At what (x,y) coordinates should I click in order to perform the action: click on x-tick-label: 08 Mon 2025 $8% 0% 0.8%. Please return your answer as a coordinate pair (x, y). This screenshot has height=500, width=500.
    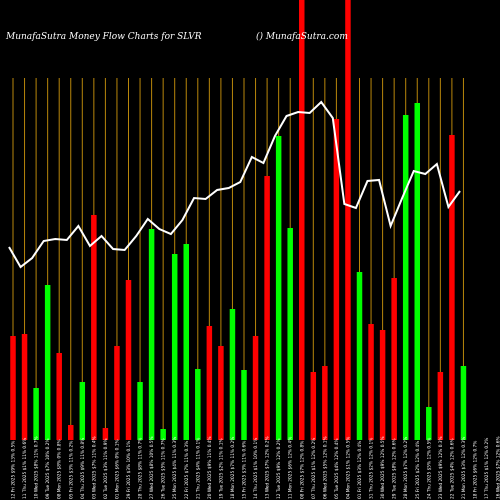
    Looking at the image, I should click on (60, 469).